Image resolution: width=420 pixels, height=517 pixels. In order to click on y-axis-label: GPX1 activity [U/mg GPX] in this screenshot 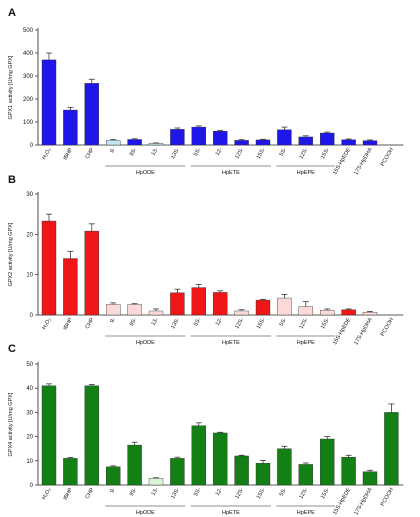, I will do `click(11, 87)`.